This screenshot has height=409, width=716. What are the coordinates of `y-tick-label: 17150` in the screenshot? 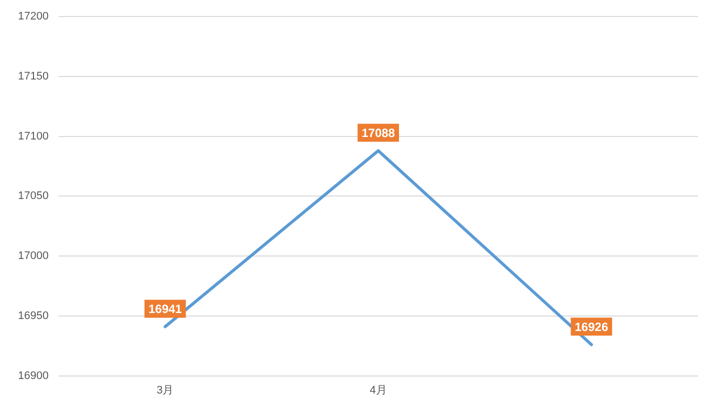 It's located at (33, 76).